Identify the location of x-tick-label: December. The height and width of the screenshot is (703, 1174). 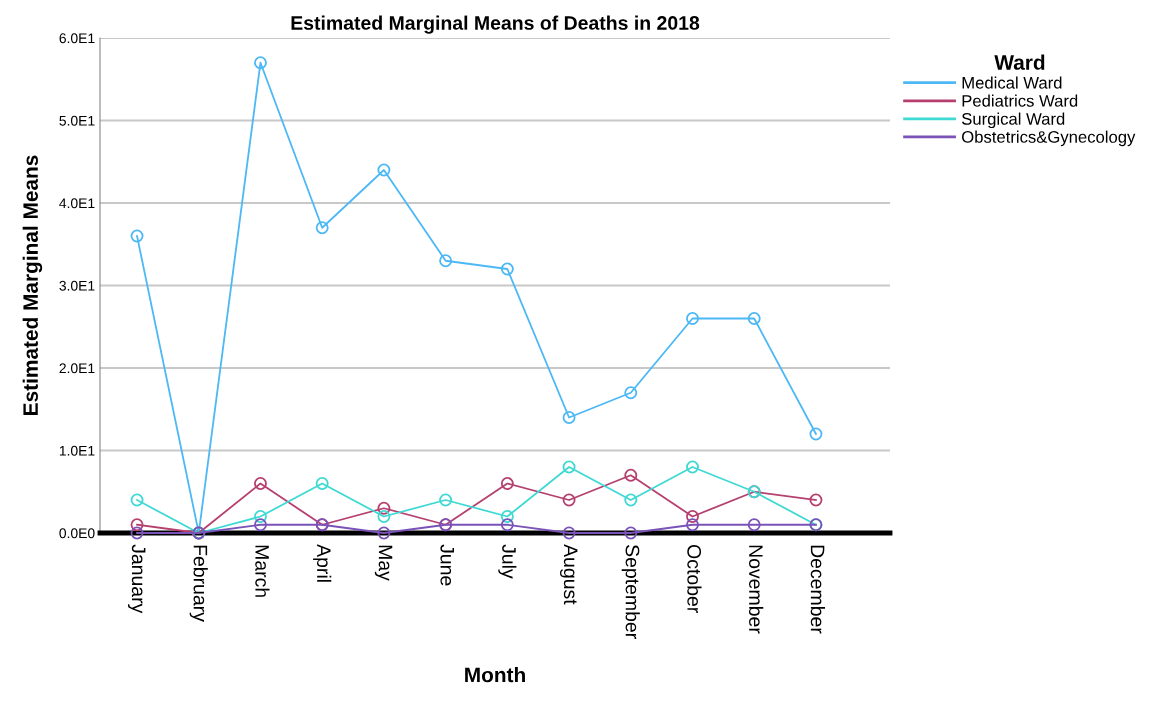
(817, 589).